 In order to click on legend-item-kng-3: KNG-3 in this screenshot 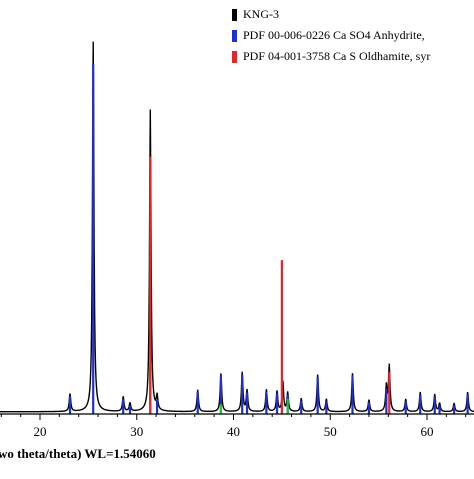, I will do `click(331, 14)`.